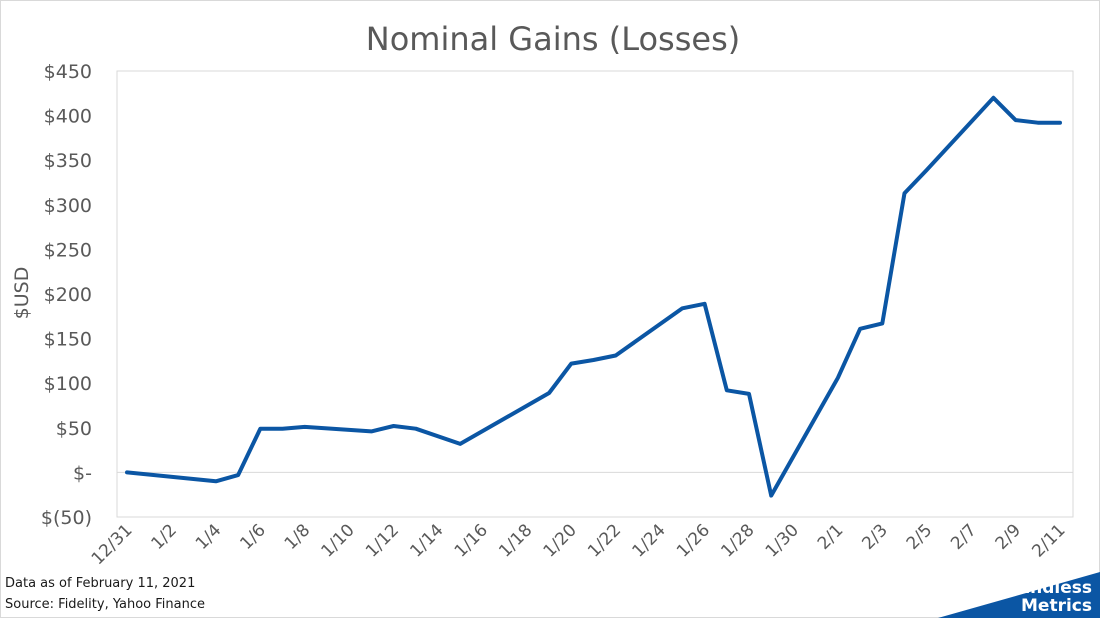  What do you see at coordinates (105, 604) in the screenshot?
I see `source-note: Source: Fidelity, Yahoo Finance` at bounding box center [105, 604].